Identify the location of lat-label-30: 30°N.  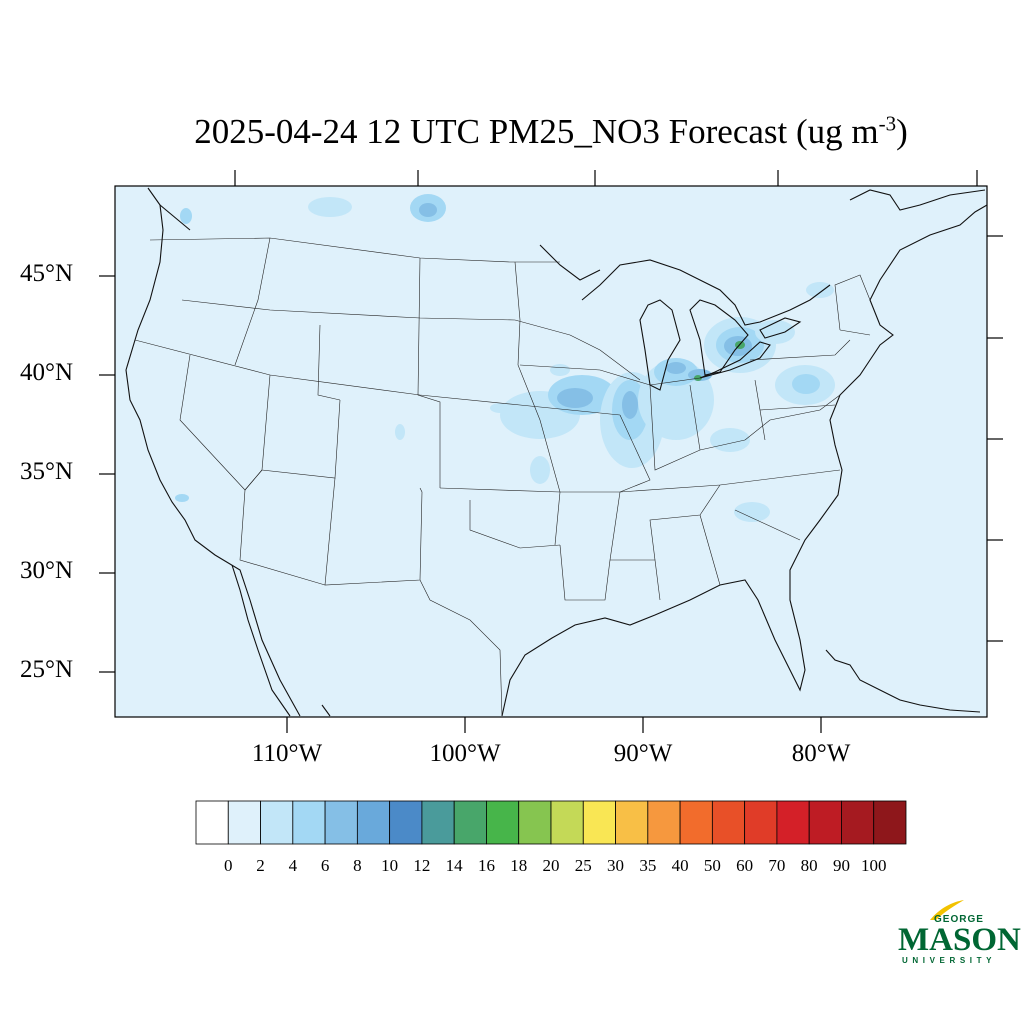
(47, 570).